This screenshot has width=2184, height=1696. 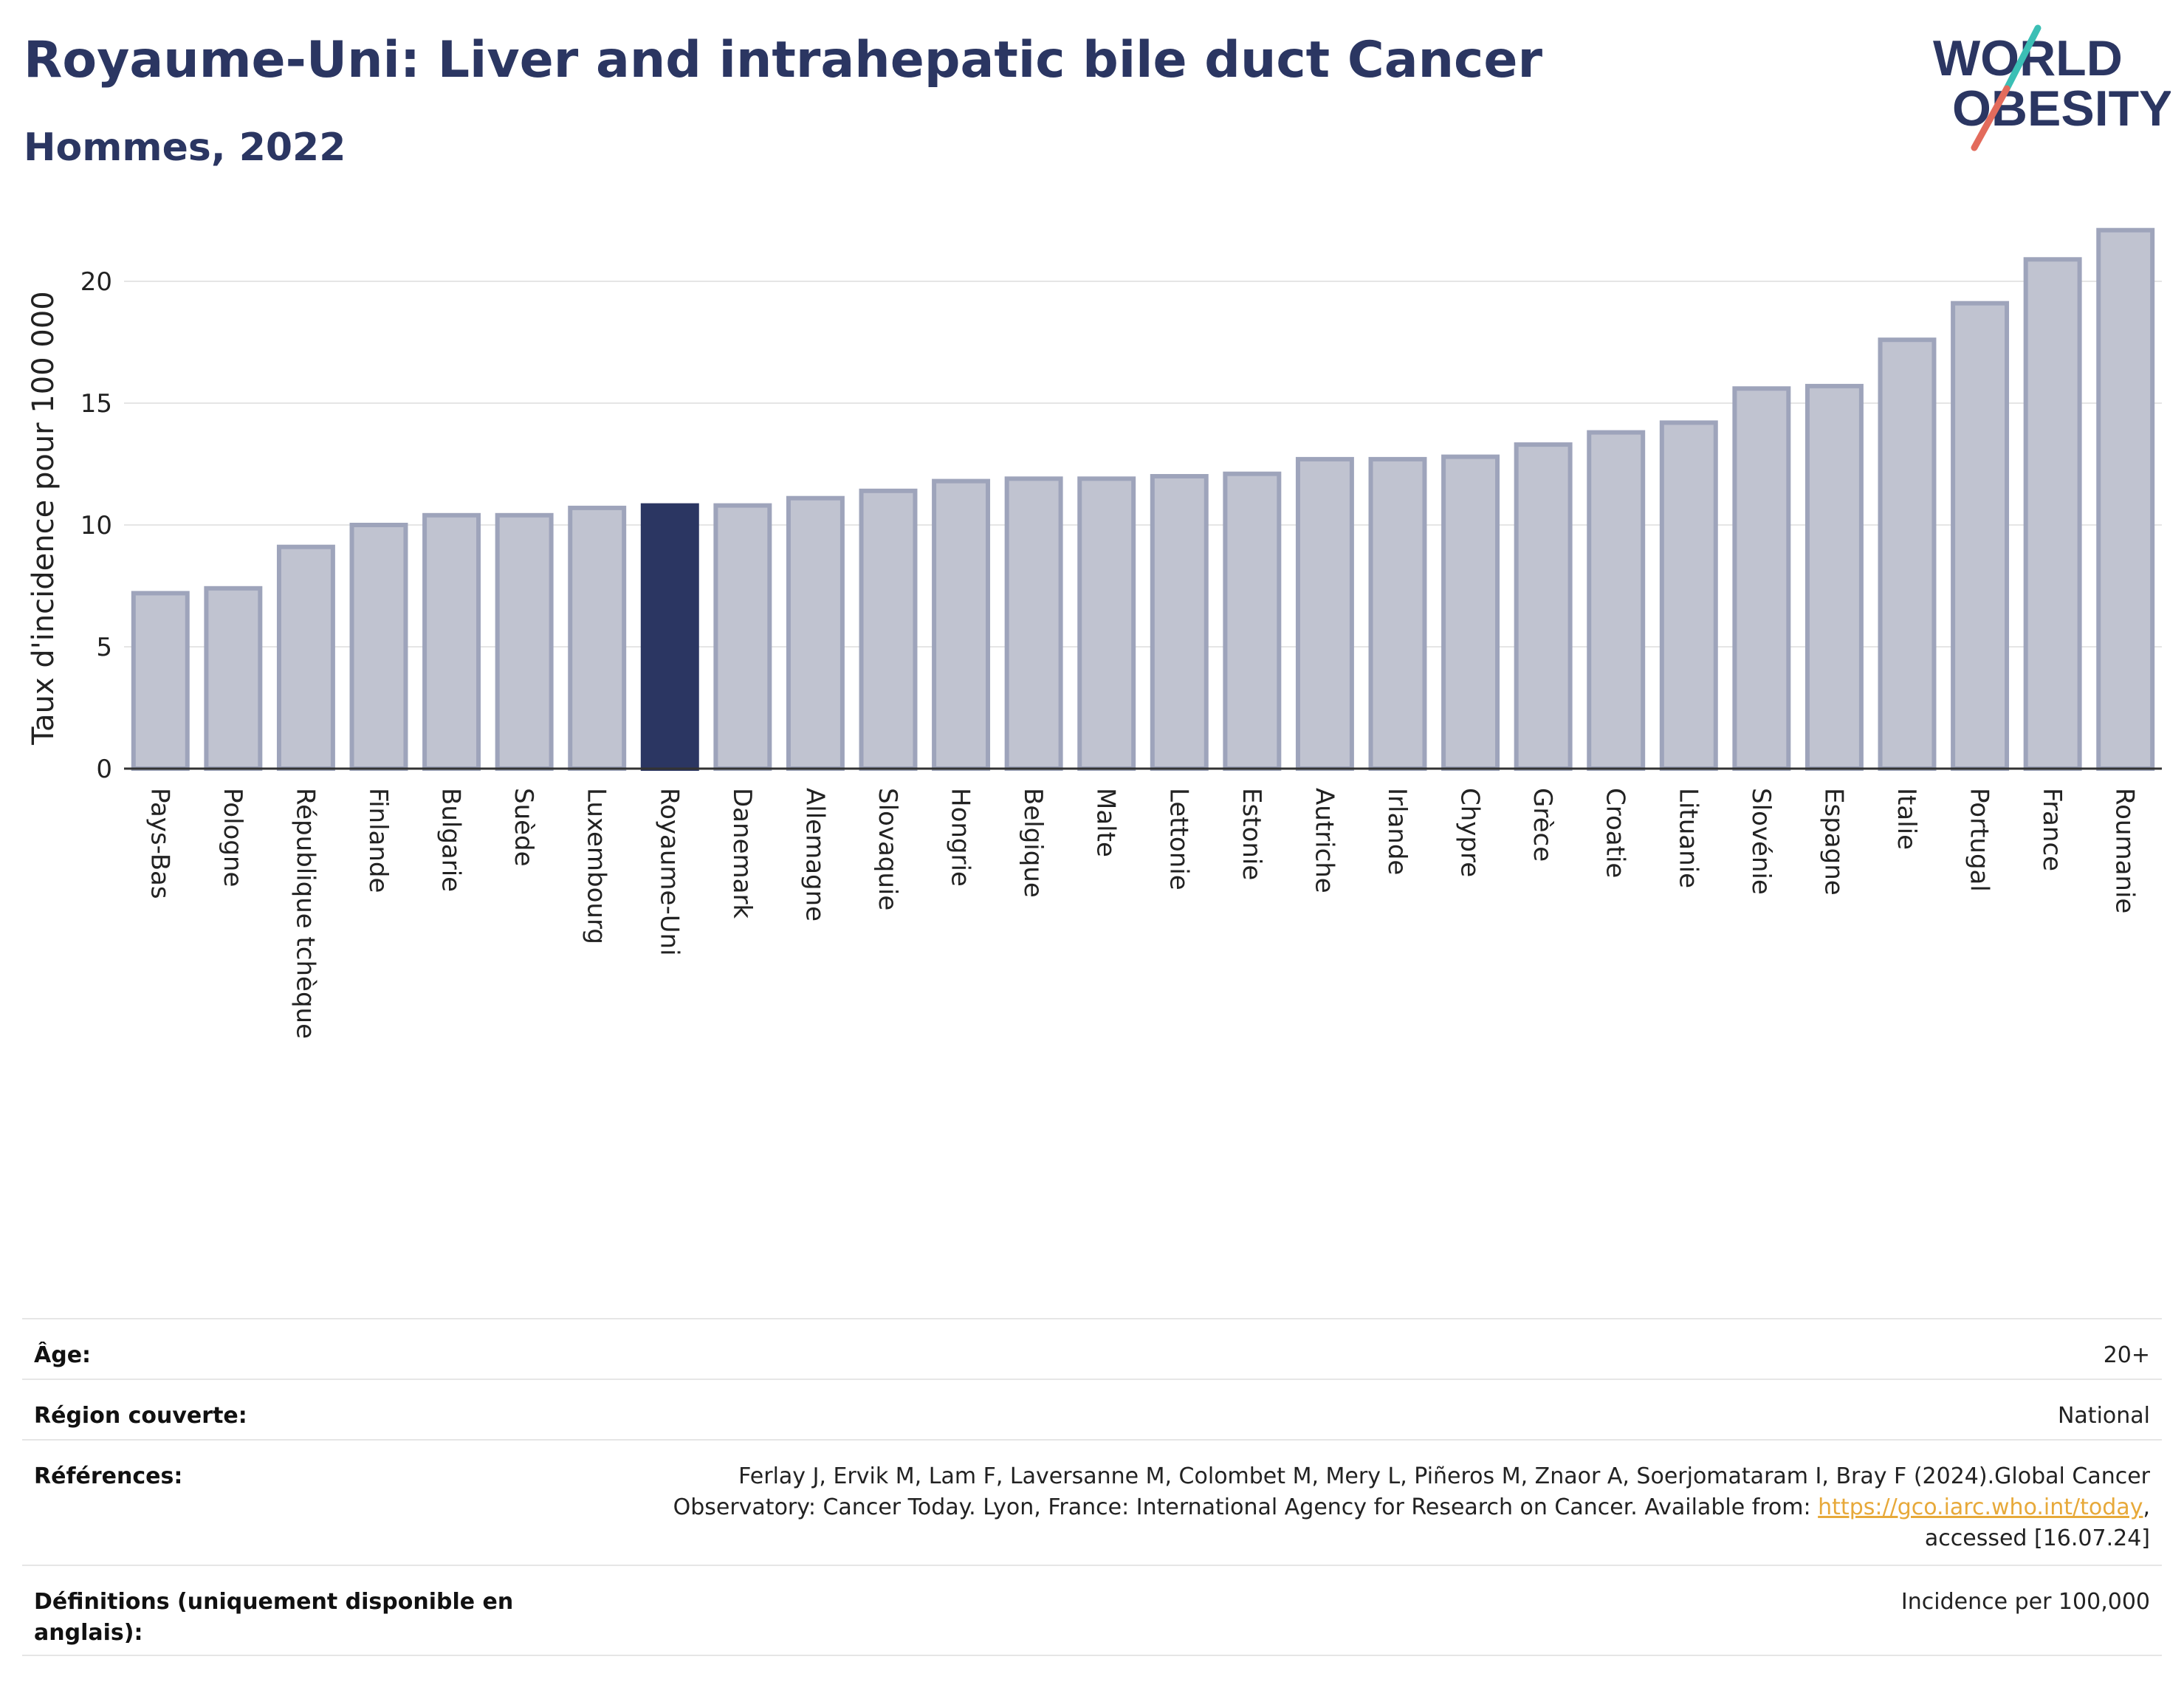 I want to click on references-link: https://gco.iarc.who.int/today, so click(x=1980, y=1507).